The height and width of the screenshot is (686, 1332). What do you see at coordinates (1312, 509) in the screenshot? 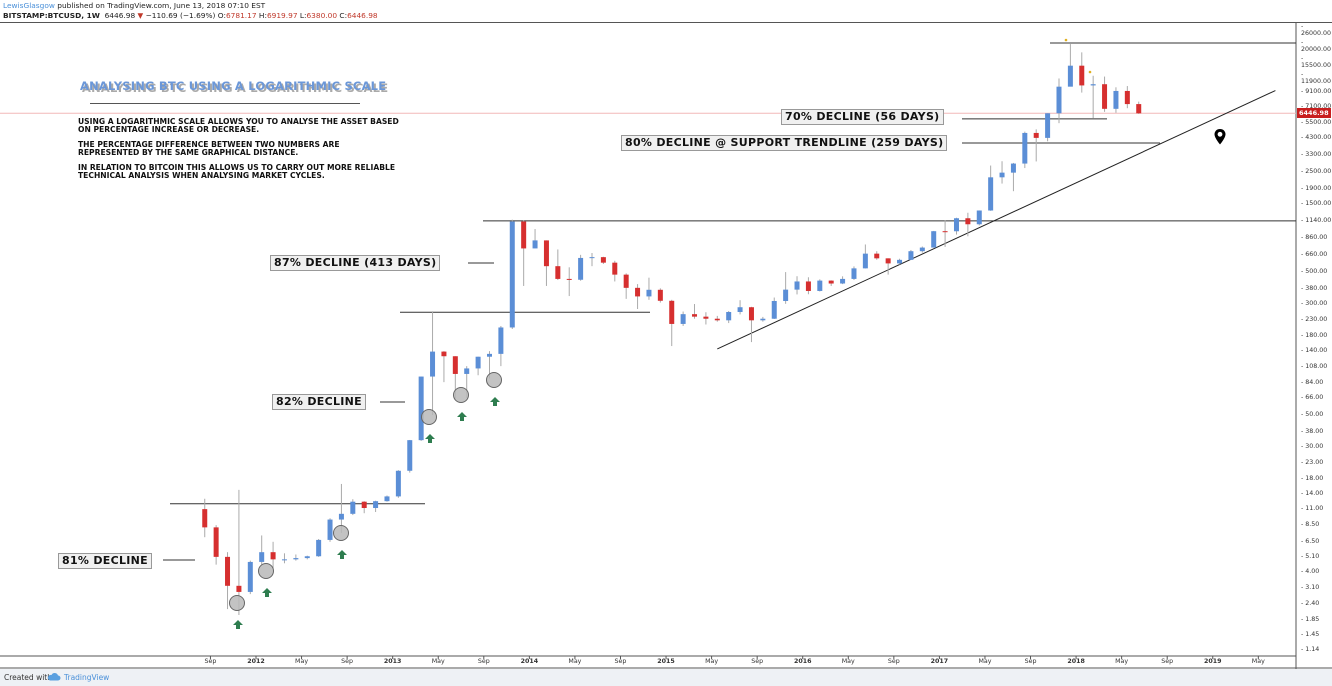
I see `y-tick-label: - 11.00` at bounding box center [1312, 509].